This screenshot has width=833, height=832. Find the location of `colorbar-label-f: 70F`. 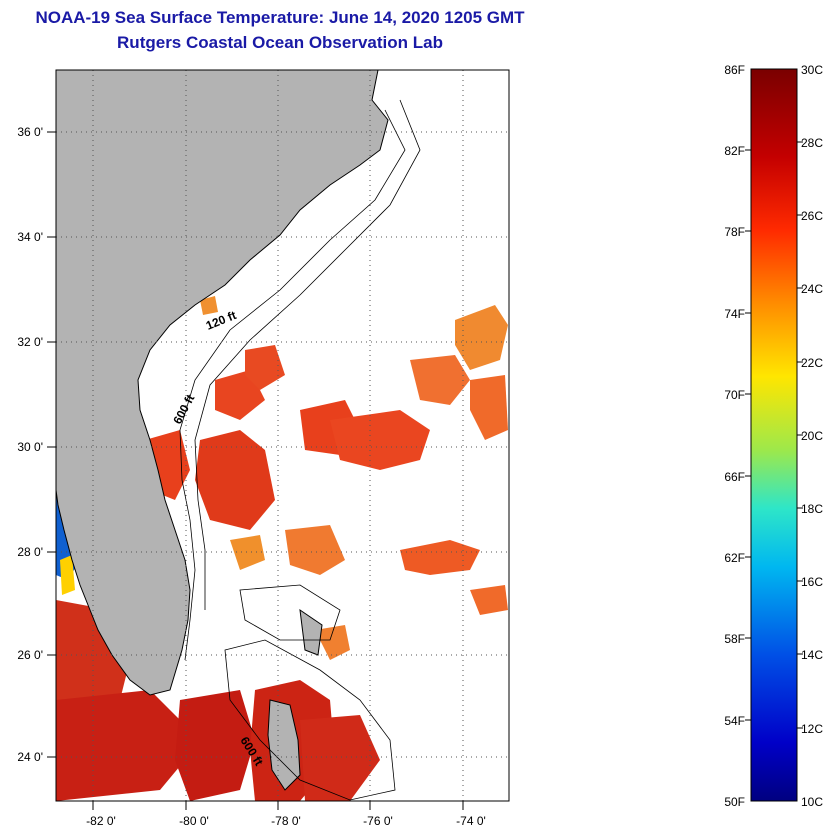

colorbar-label-f: 70F is located at coordinates (734, 395).